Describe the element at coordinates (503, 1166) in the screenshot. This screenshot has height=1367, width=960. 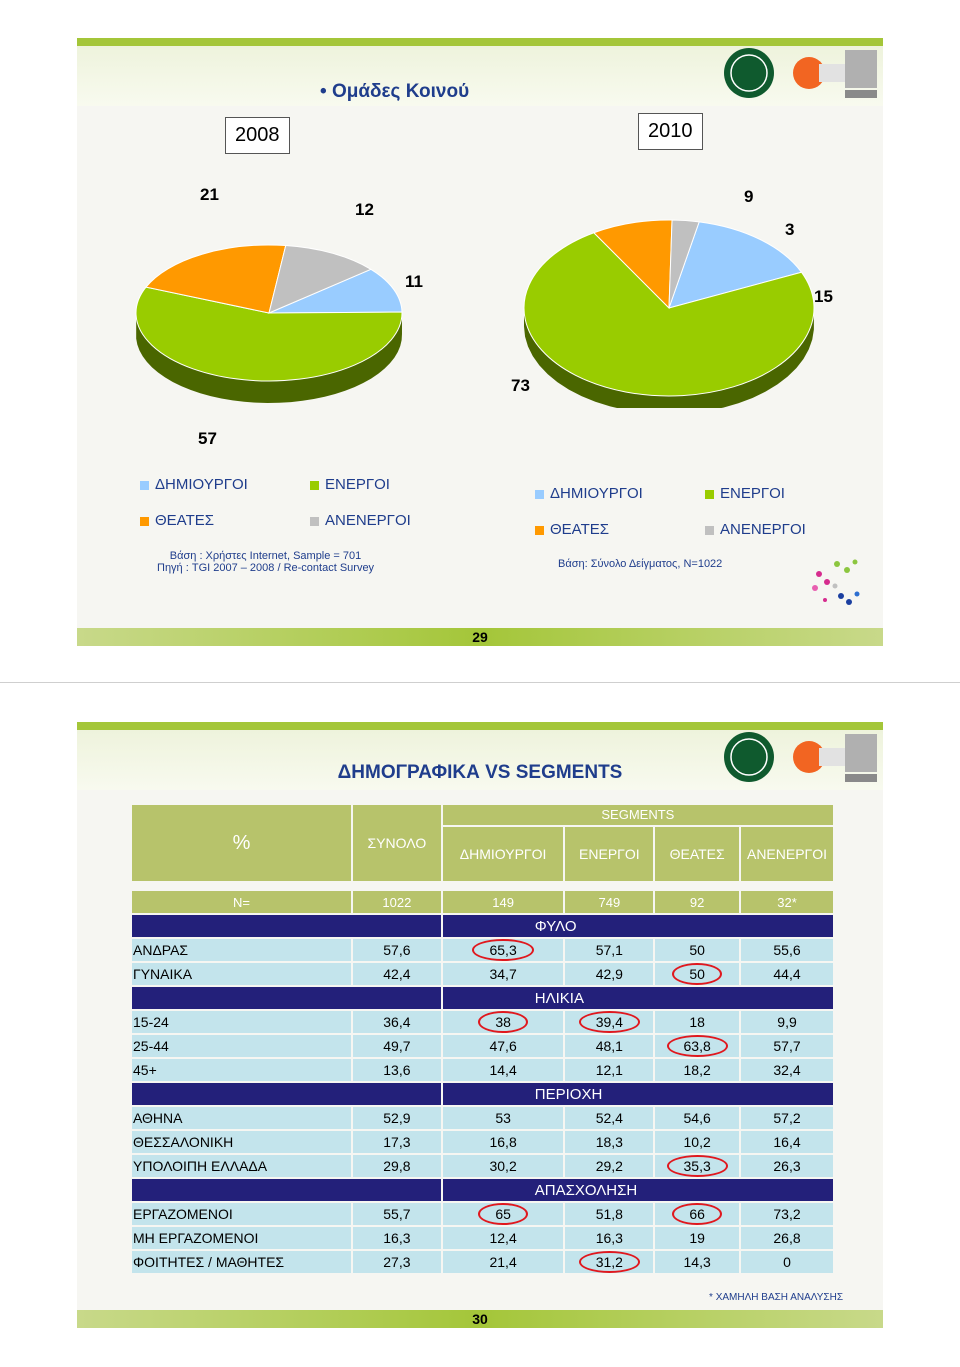
I see `cell-value: 30,2` at that location.